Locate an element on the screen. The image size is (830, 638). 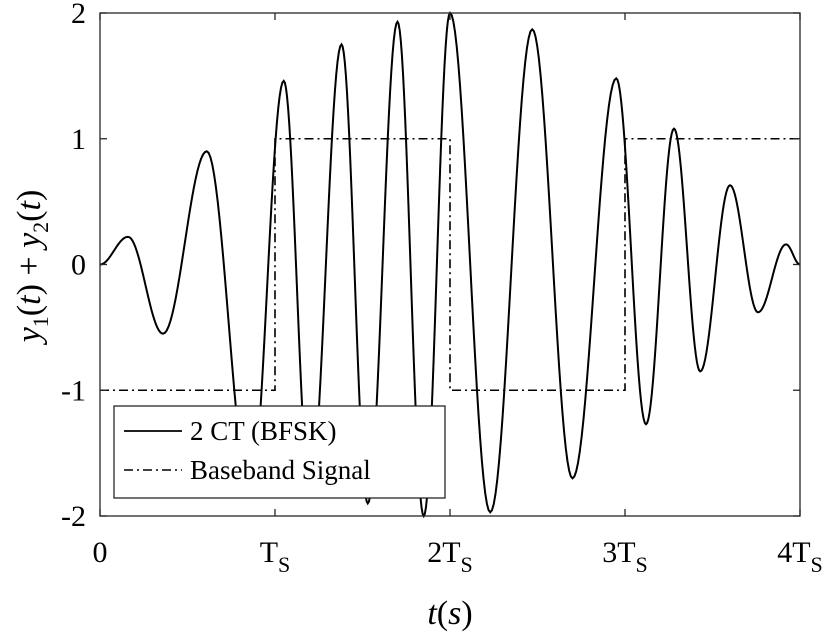
x-axis-title: t(s) is located at coordinates (449, 613).